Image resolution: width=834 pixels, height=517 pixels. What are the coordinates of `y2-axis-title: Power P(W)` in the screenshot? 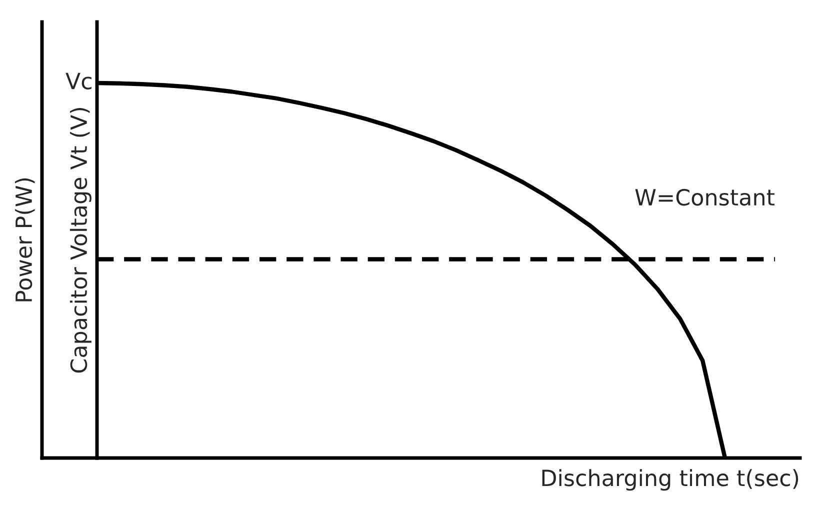 It's located at (24, 240).